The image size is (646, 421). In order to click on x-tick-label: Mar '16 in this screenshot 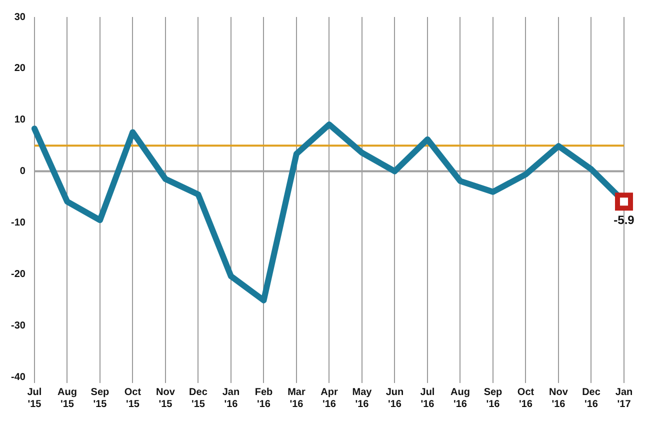, I will do `click(297, 398)`.